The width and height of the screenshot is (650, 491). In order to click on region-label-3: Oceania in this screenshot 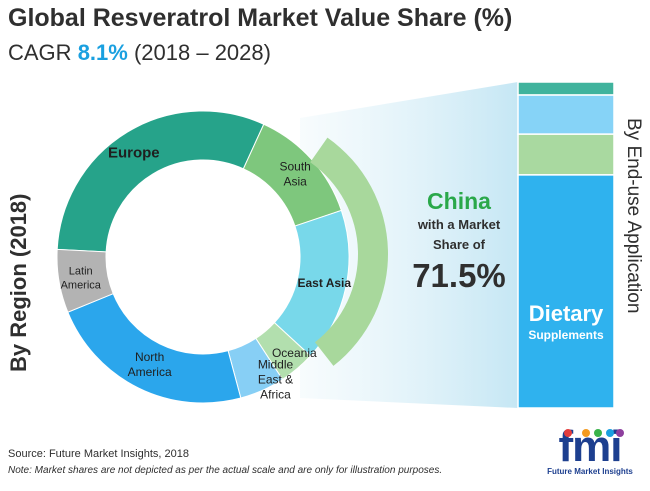, I will do `click(294, 353)`.